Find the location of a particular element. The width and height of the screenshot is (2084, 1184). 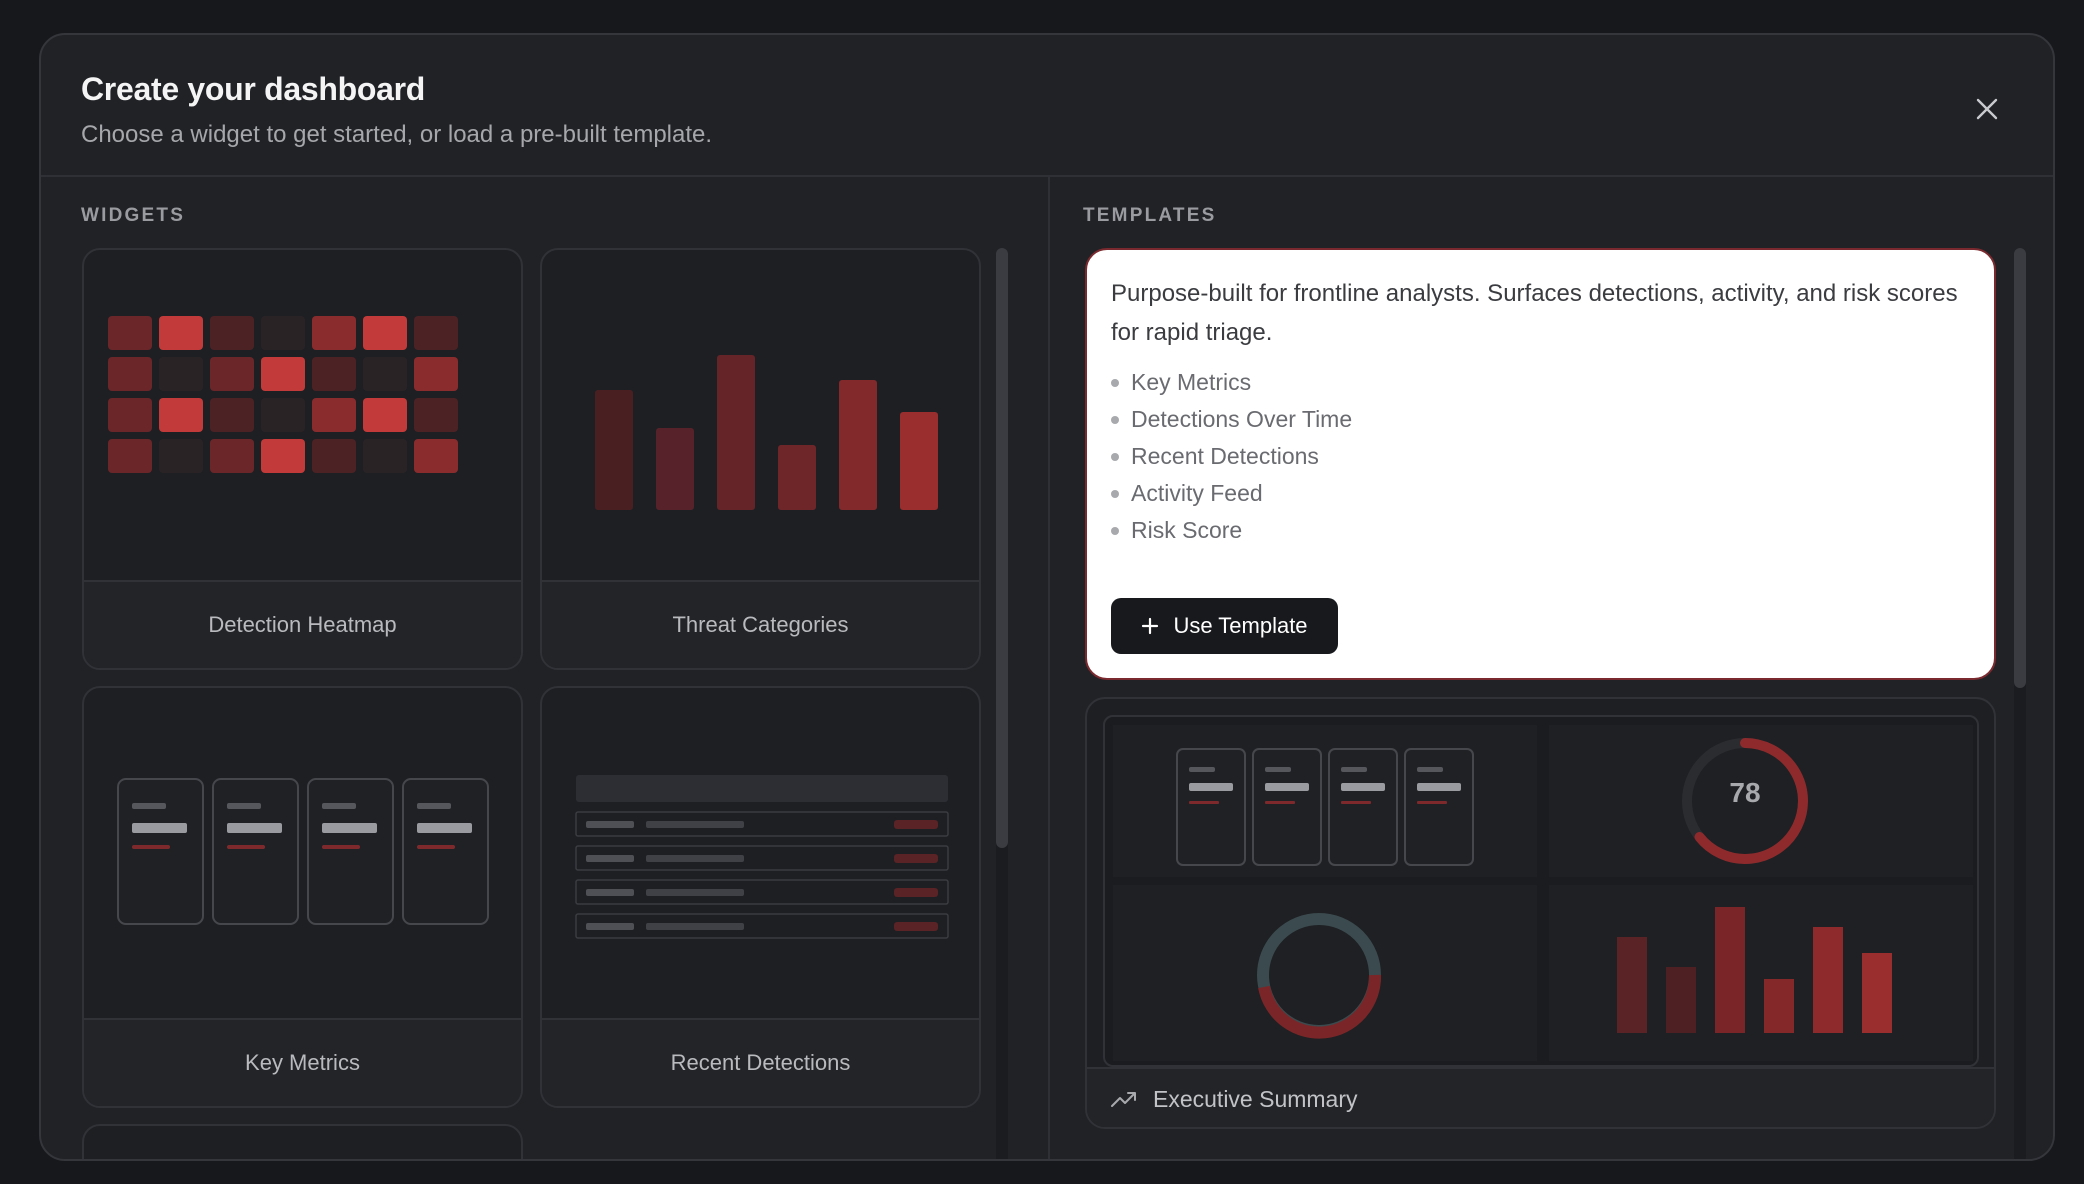

template-name: Executive Summary is located at coordinates (1255, 1098).